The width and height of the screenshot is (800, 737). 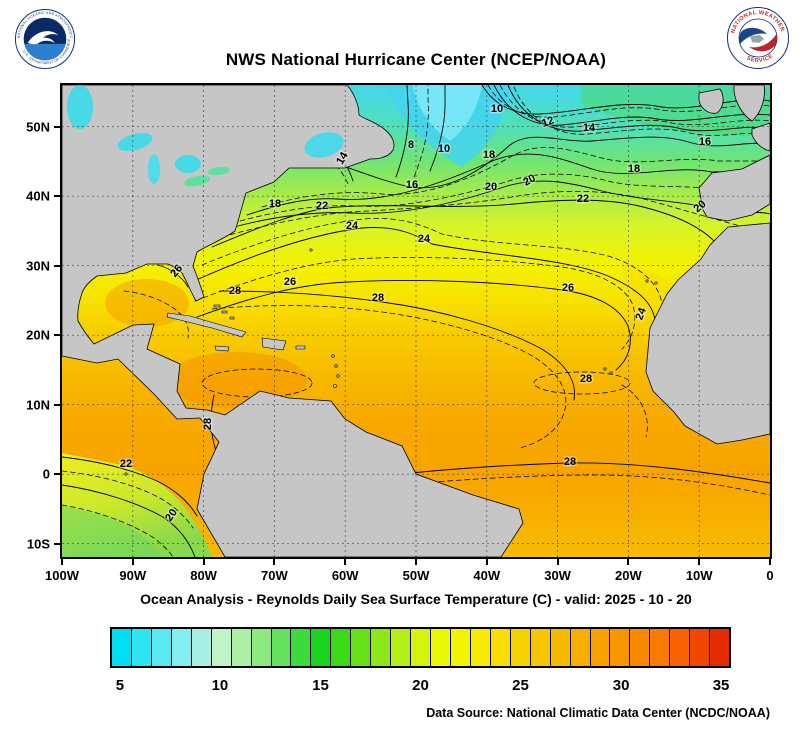 I want to click on colorbar-wrap: 5 10 15 20 25 30 35, so click(x=420, y=663).